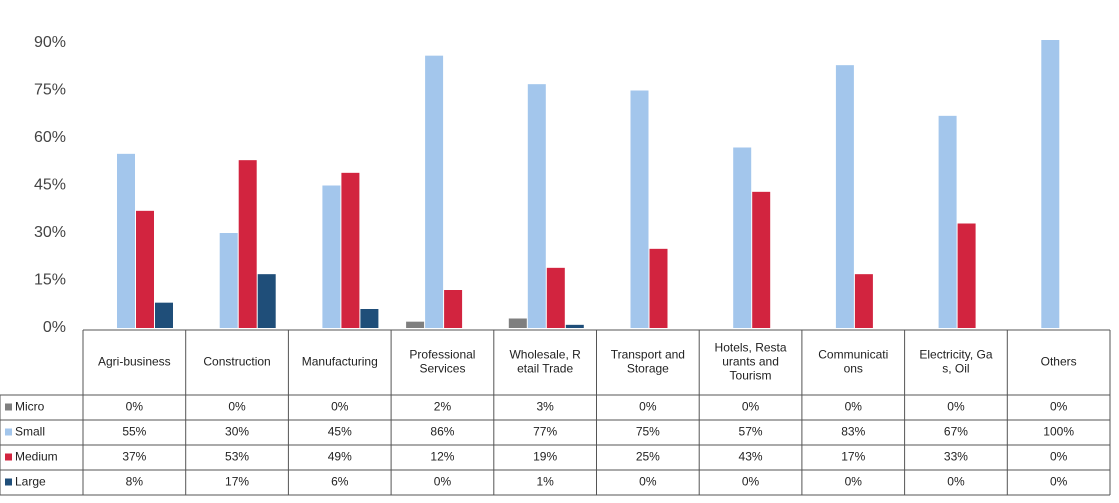  What do you see at coordinates (442, 362) in the screenshot?
I see `x-category-label: Professional Services` at bounding box center [442, 362].